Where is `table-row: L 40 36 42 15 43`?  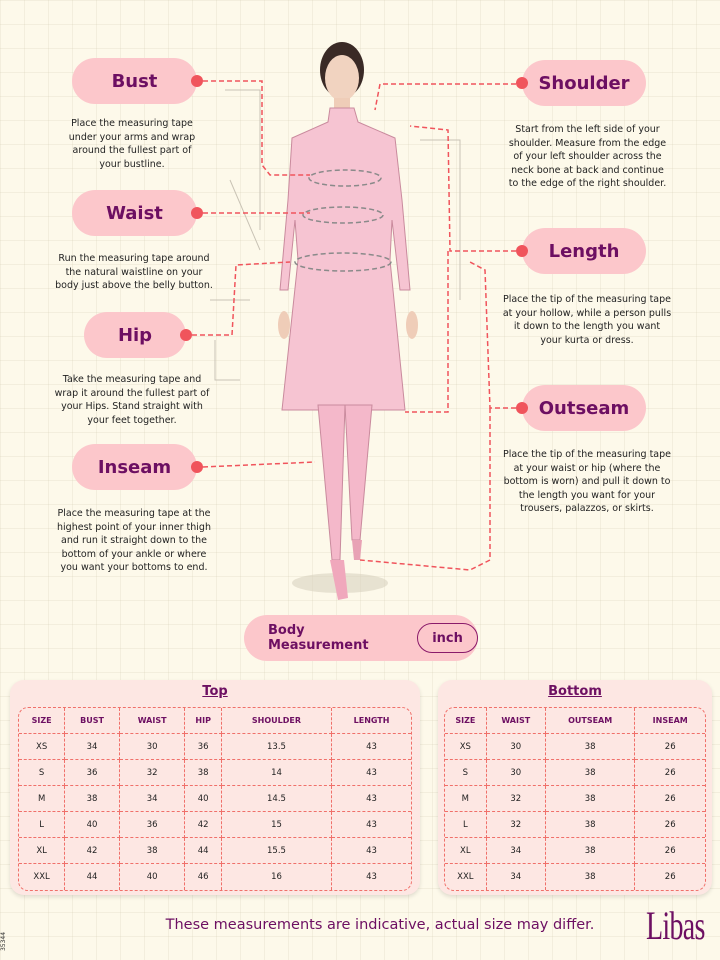 table-row: L 40 36 42 15 43 is located at coordinates (215, 825).